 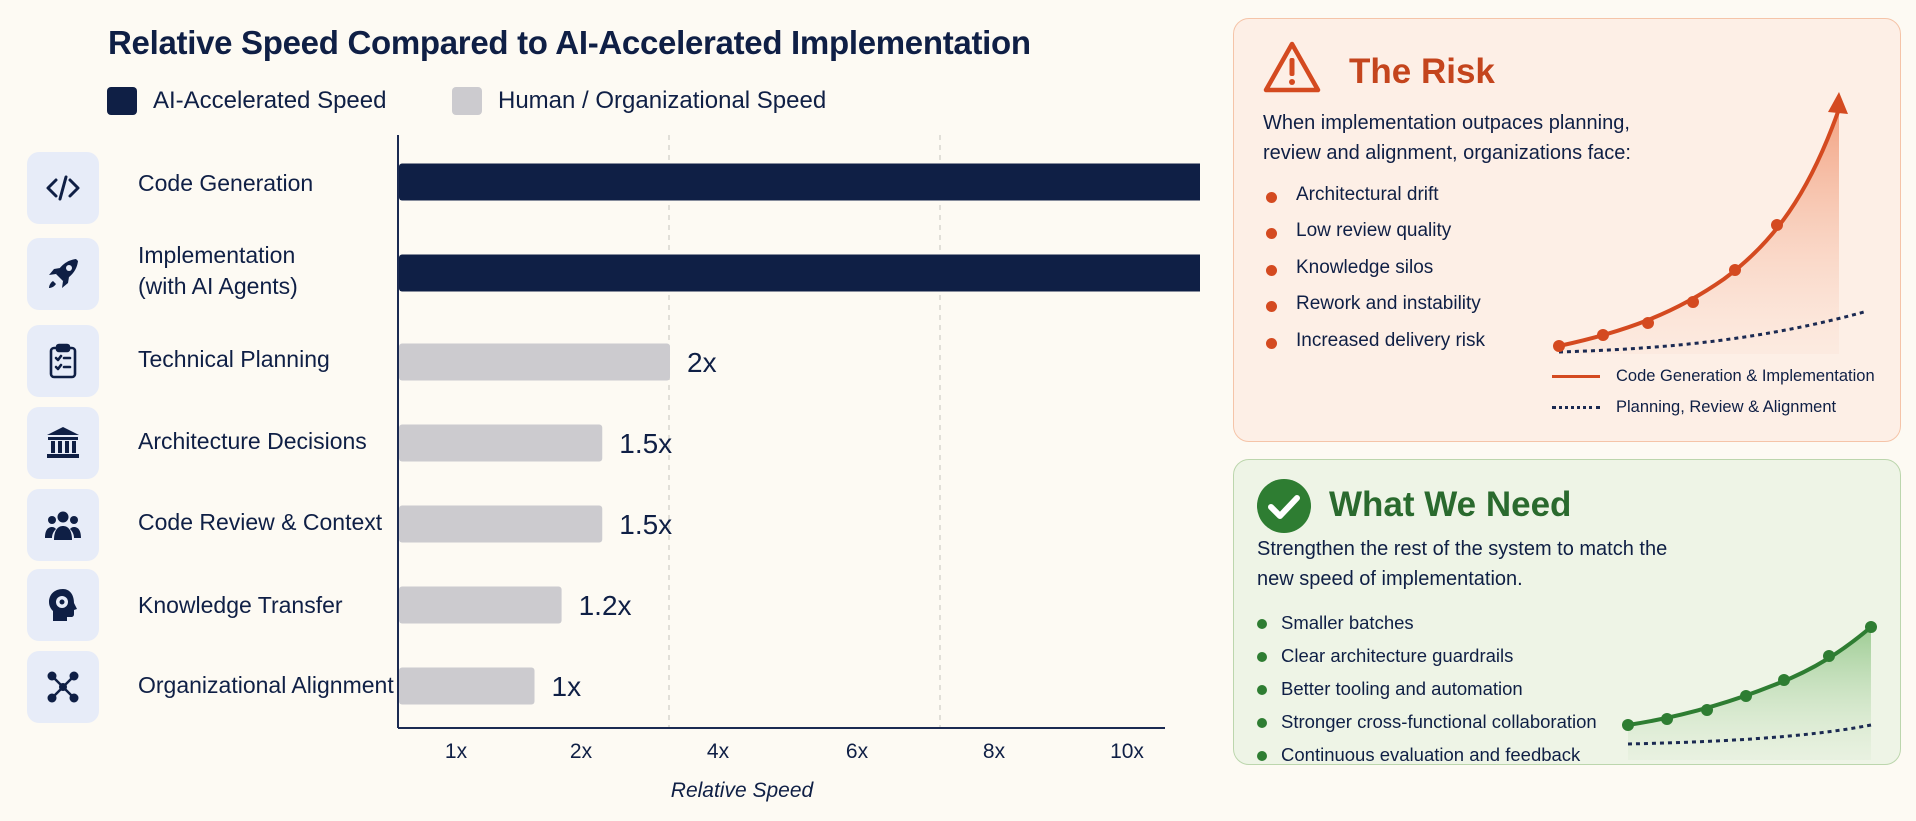 What do you see at coordinates (63, 443) in the screenshot?
I see `bank-icon` at bounding box center [63, 443].